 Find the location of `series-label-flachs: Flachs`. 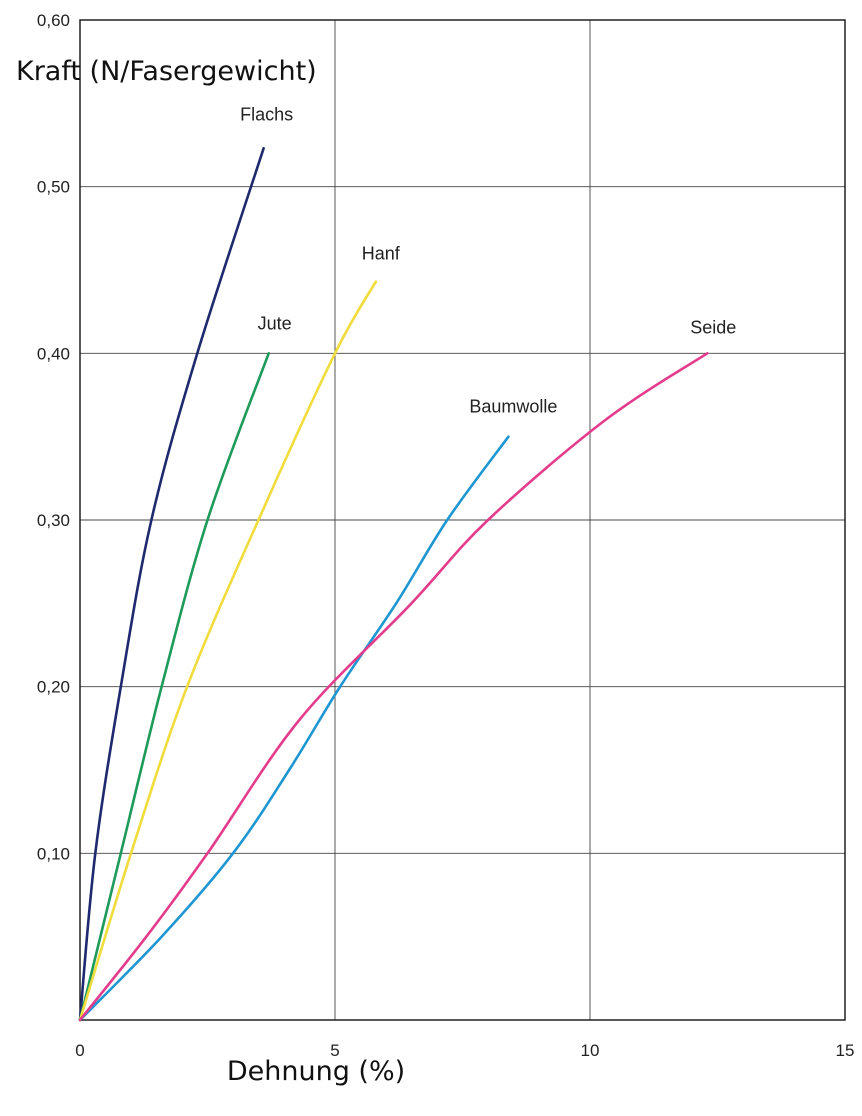

series-label-flachs: Flachs is located at coordinates (266, 114).